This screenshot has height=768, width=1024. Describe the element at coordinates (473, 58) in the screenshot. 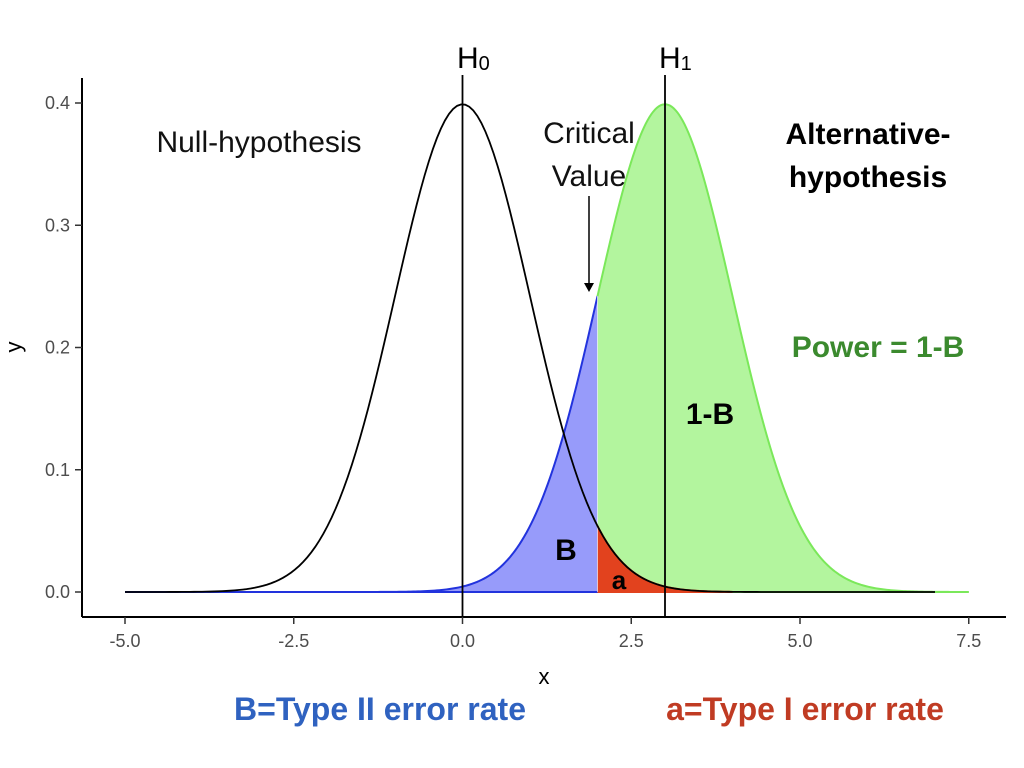

I see `h0-label: H0` at that location.